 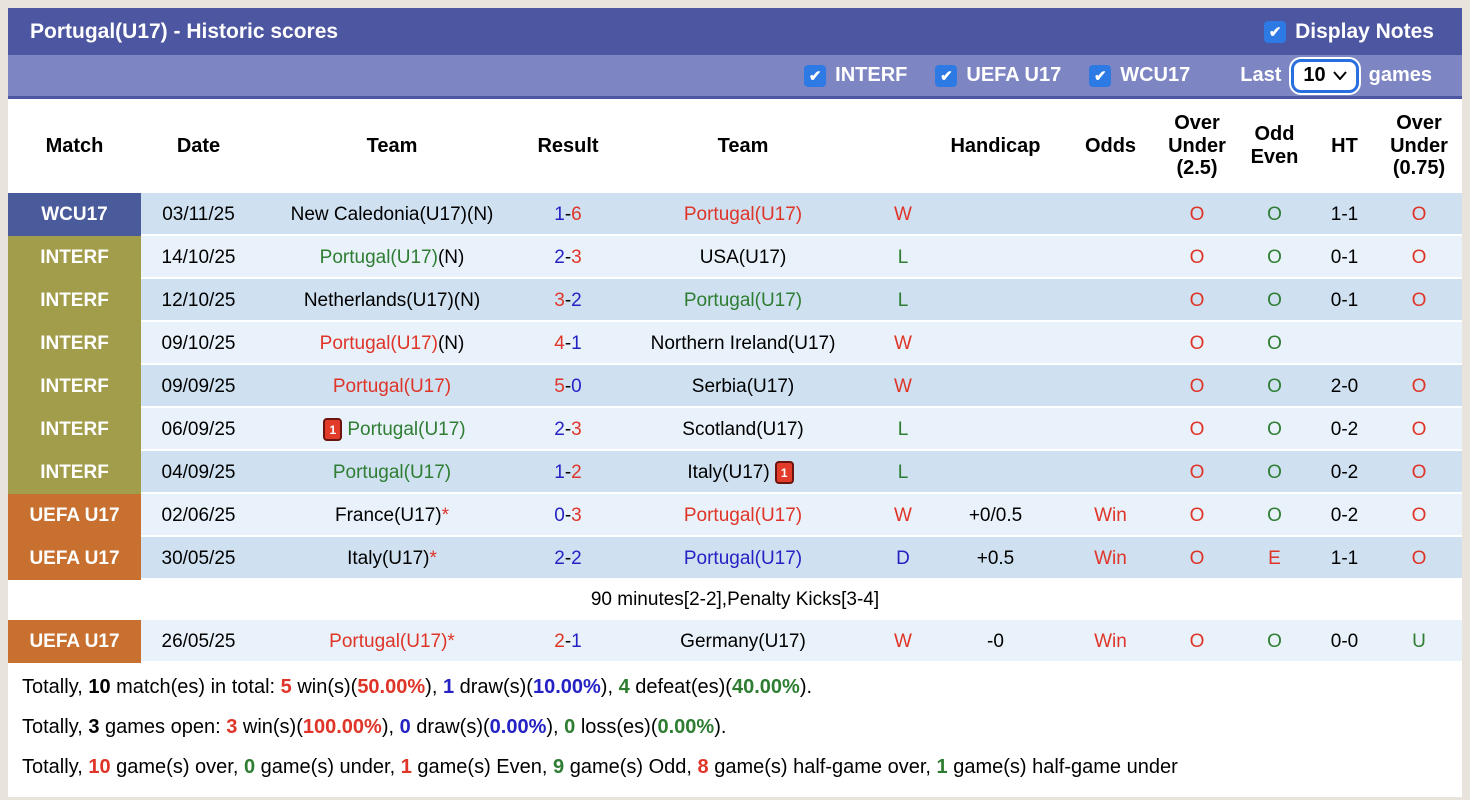 What do you see at coordinates (198, 386) in the screenshot?
I see `match-date: 09/09/25` at bounding box center [198, 386].